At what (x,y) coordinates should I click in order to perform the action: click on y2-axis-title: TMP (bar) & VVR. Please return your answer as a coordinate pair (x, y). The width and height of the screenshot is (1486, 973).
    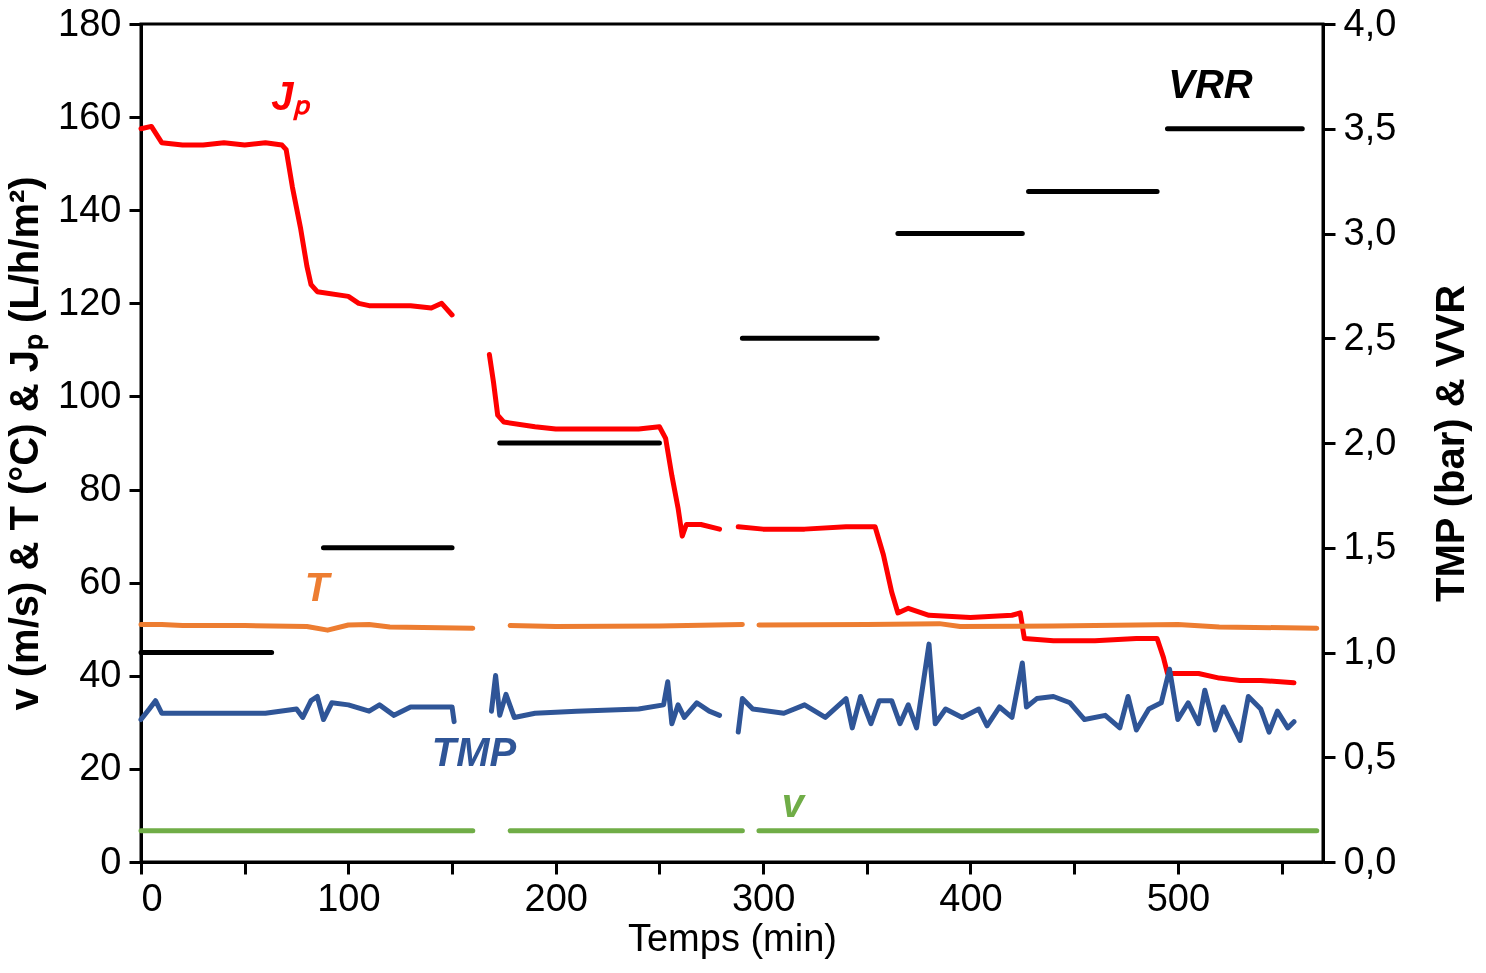
    Looking at the image, I should click on (1449, 443).